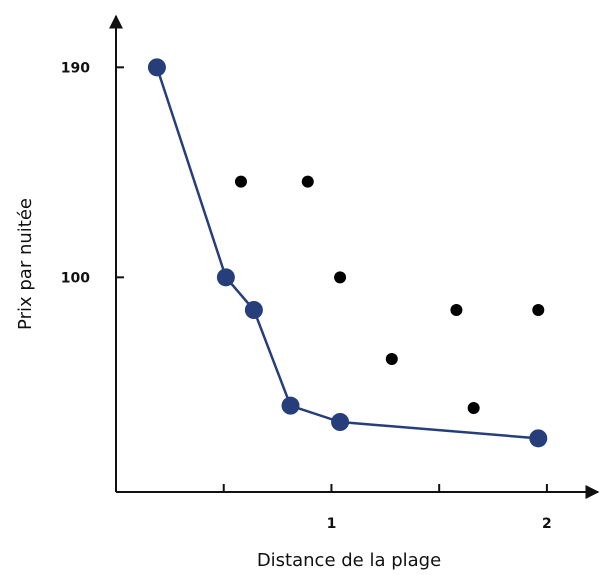  I want to click on y-axis-title: Prix par nuitée, so click(25, 264).